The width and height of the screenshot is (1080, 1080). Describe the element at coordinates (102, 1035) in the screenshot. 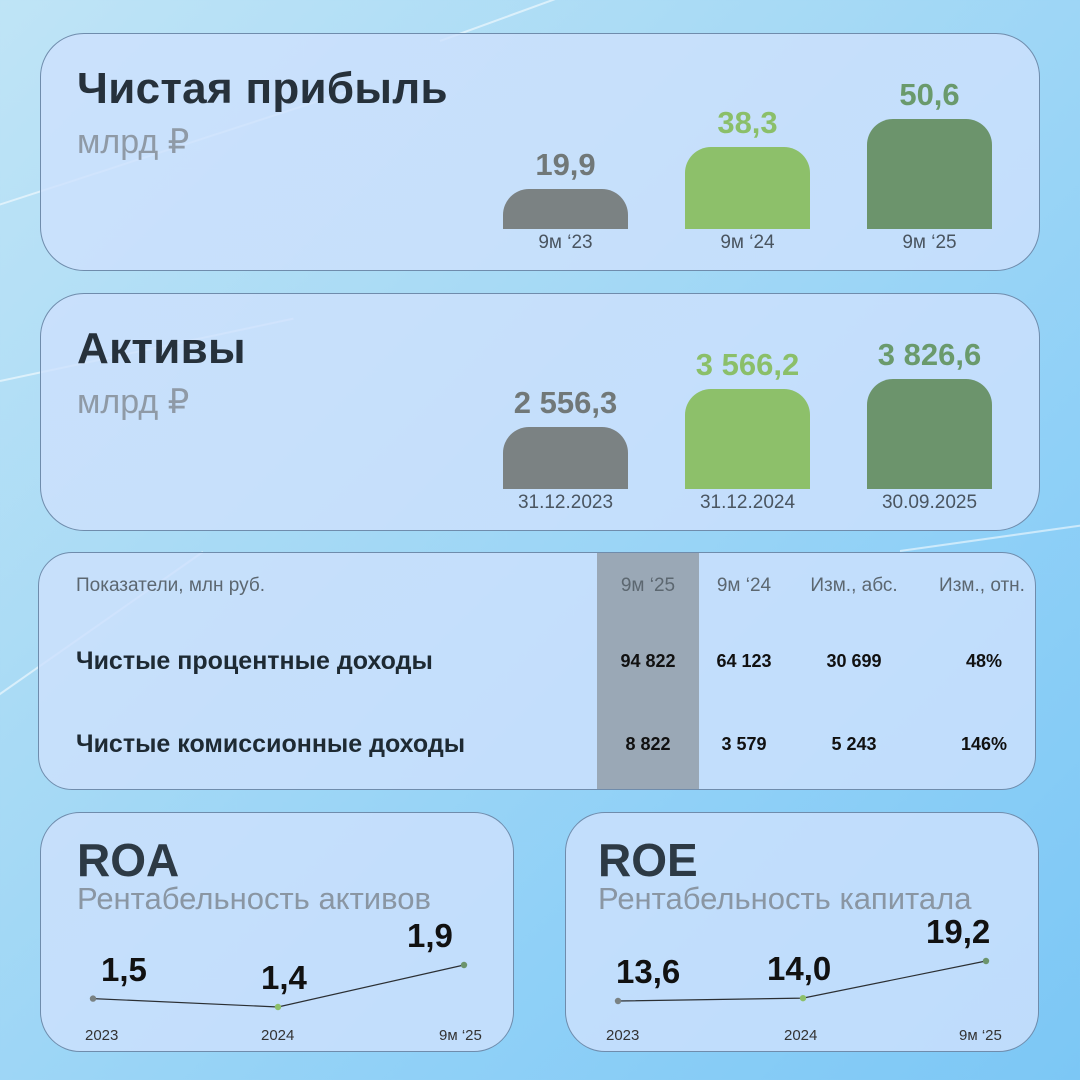

I see `roa-x-label: 2023` at that location.